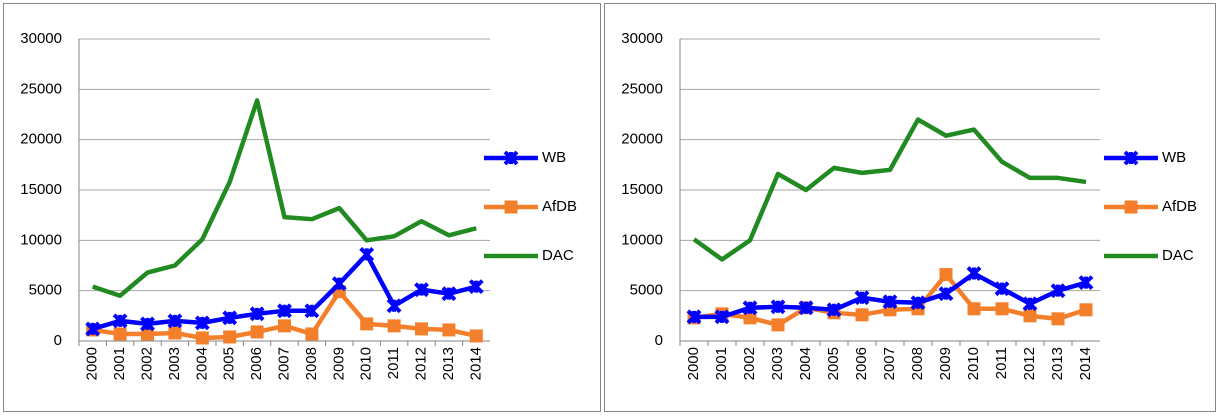  I want to click on y-tick-label: 5000, so click(45, 290).